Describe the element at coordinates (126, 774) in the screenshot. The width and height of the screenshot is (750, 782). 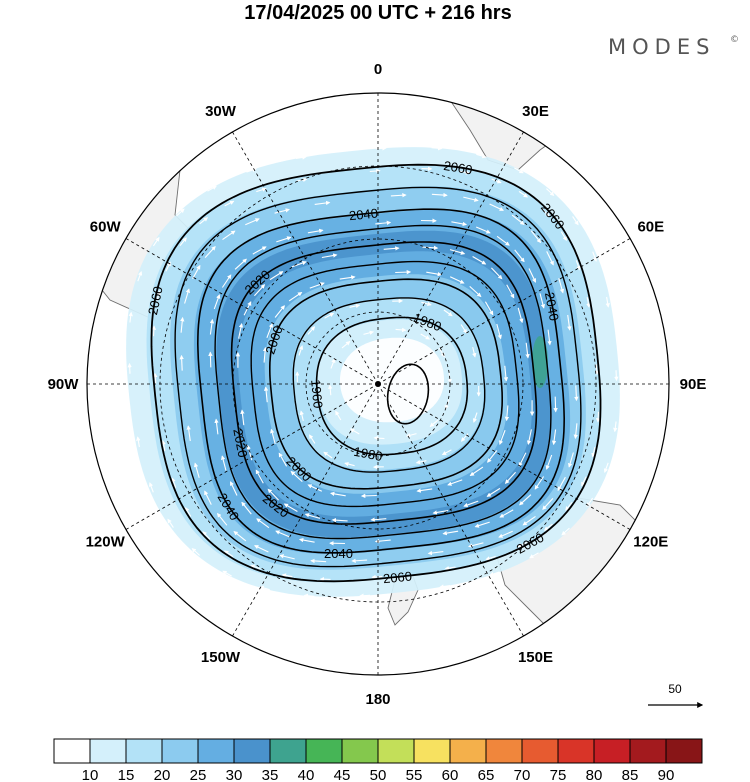
I see `colorbar-label: 15` at that location.